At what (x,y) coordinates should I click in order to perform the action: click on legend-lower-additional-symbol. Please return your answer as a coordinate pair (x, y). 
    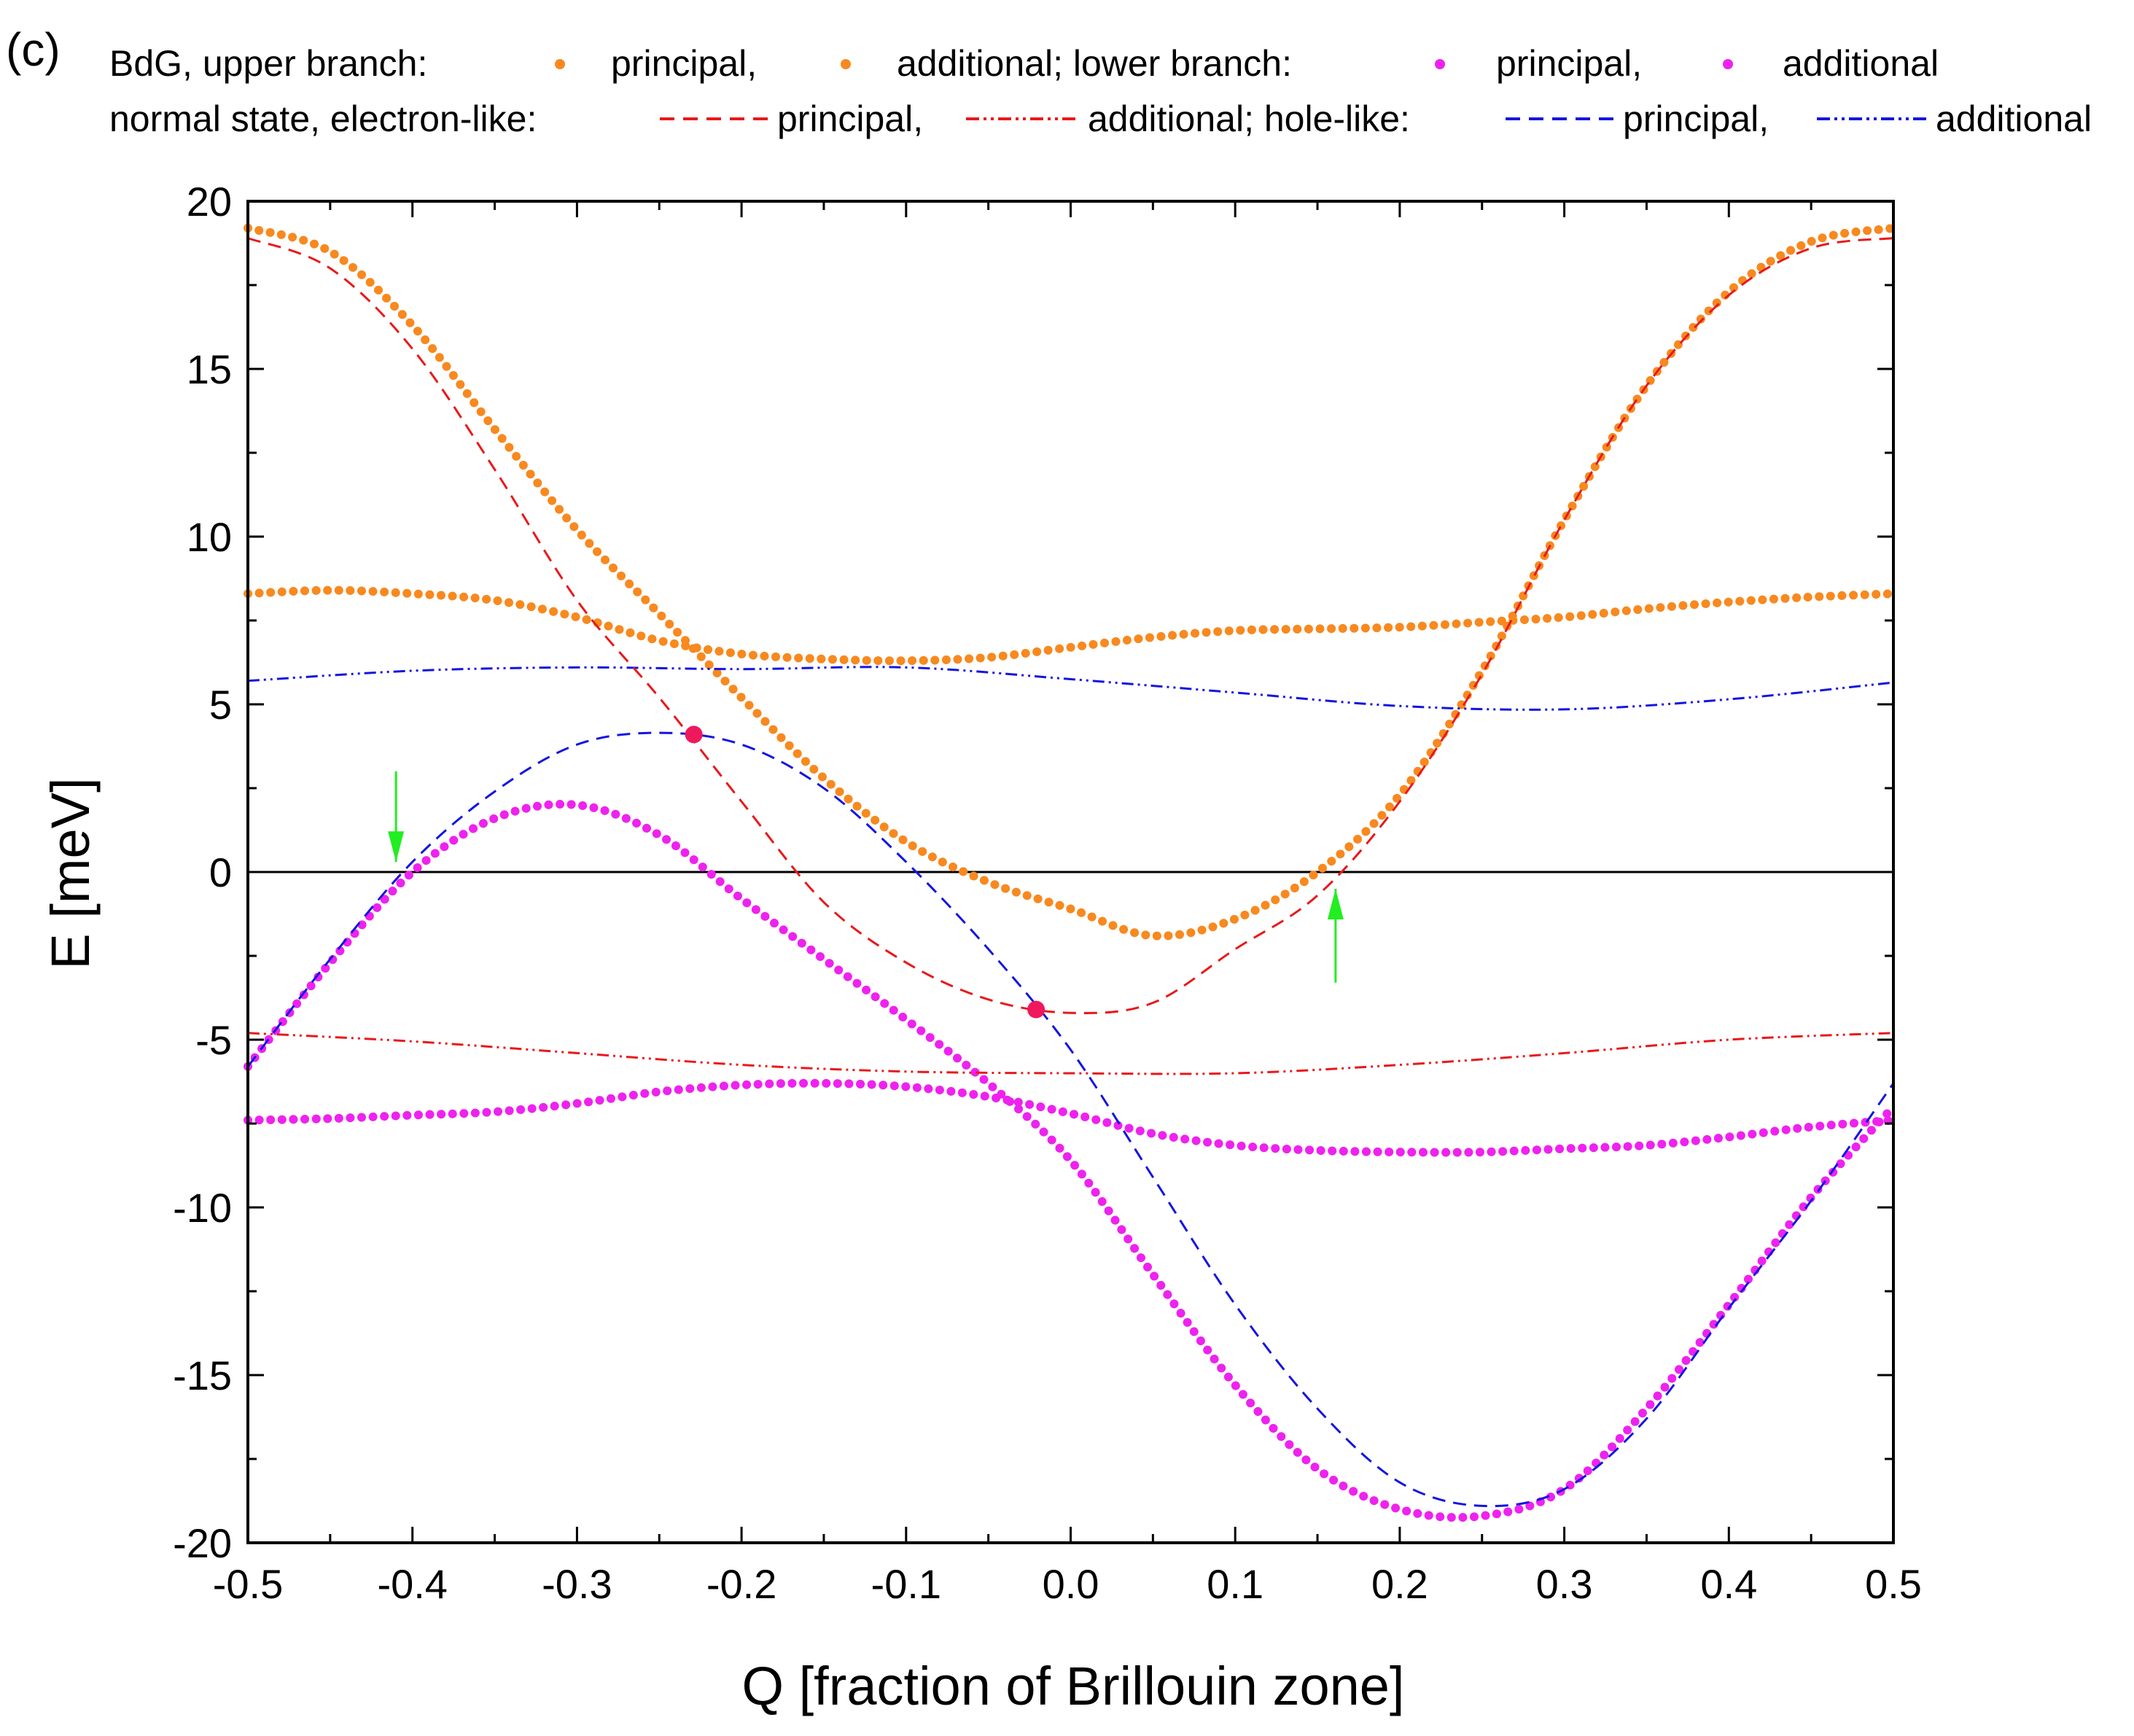
    Looking at the image, I should click on (1728, 64).